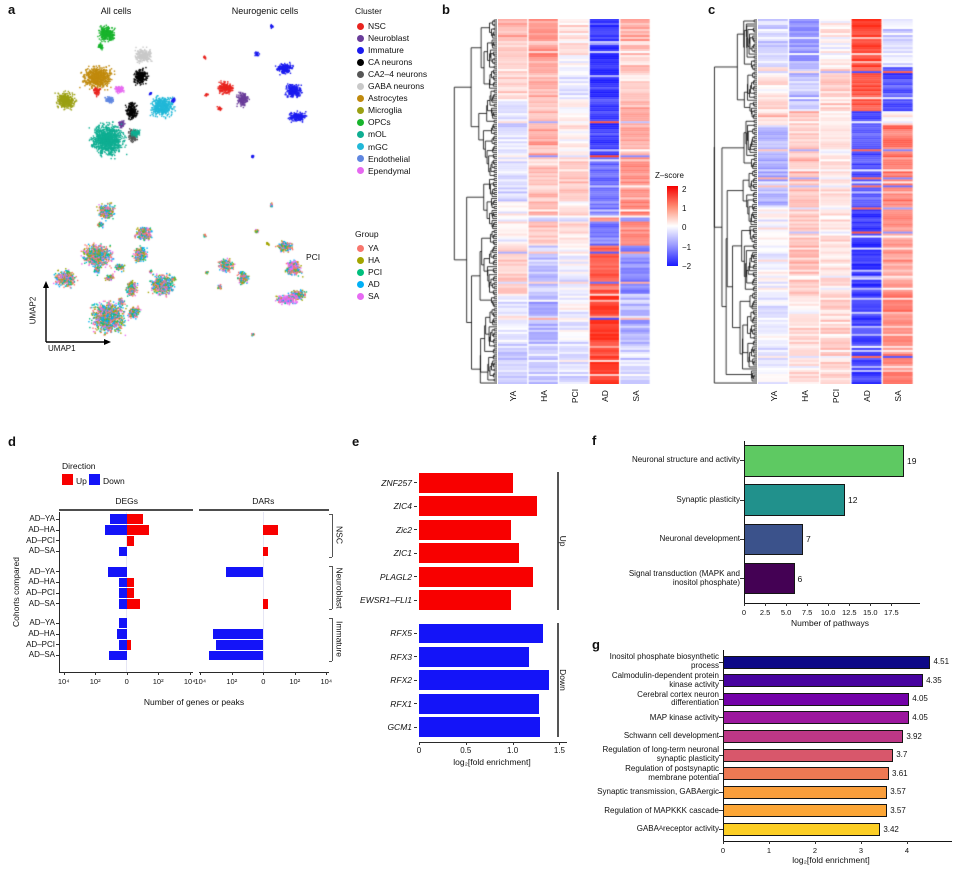 This screenshot has height=871, width=960. Describe the element at coordinates (401, 656) in the screenshot. I see `gene-label: RFX3` at that location.